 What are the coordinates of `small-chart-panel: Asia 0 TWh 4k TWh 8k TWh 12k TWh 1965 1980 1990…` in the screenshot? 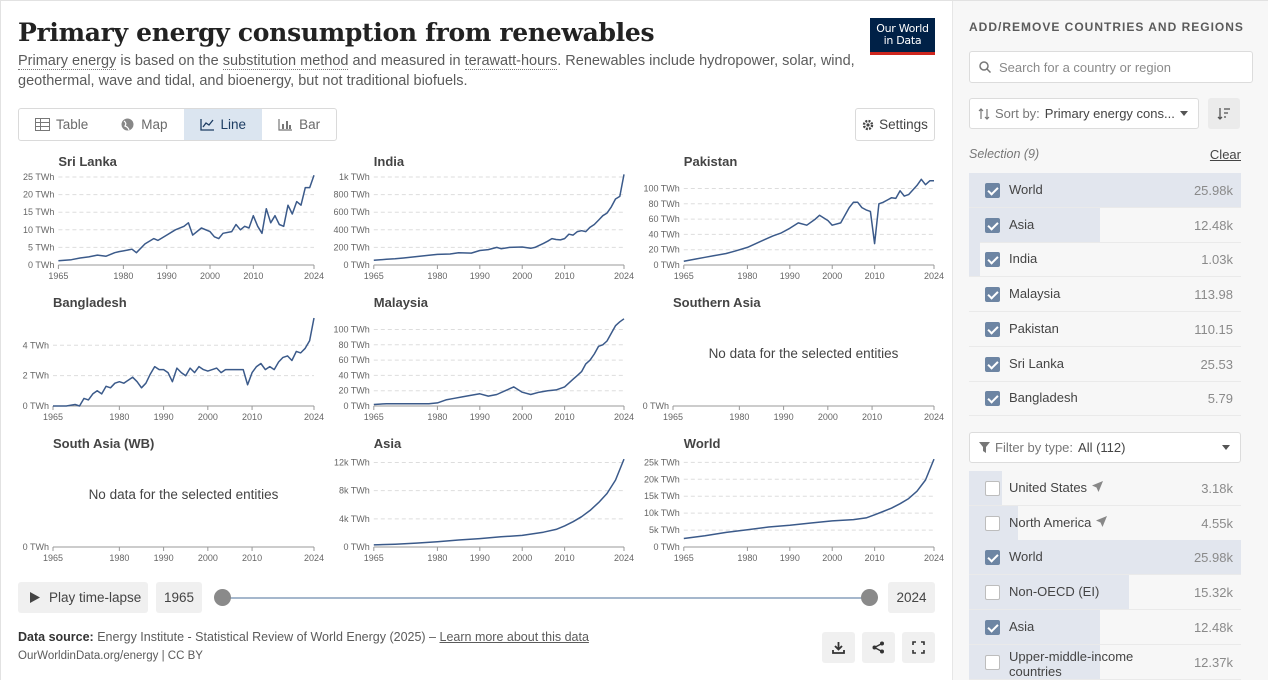 It's located at (481, 502).